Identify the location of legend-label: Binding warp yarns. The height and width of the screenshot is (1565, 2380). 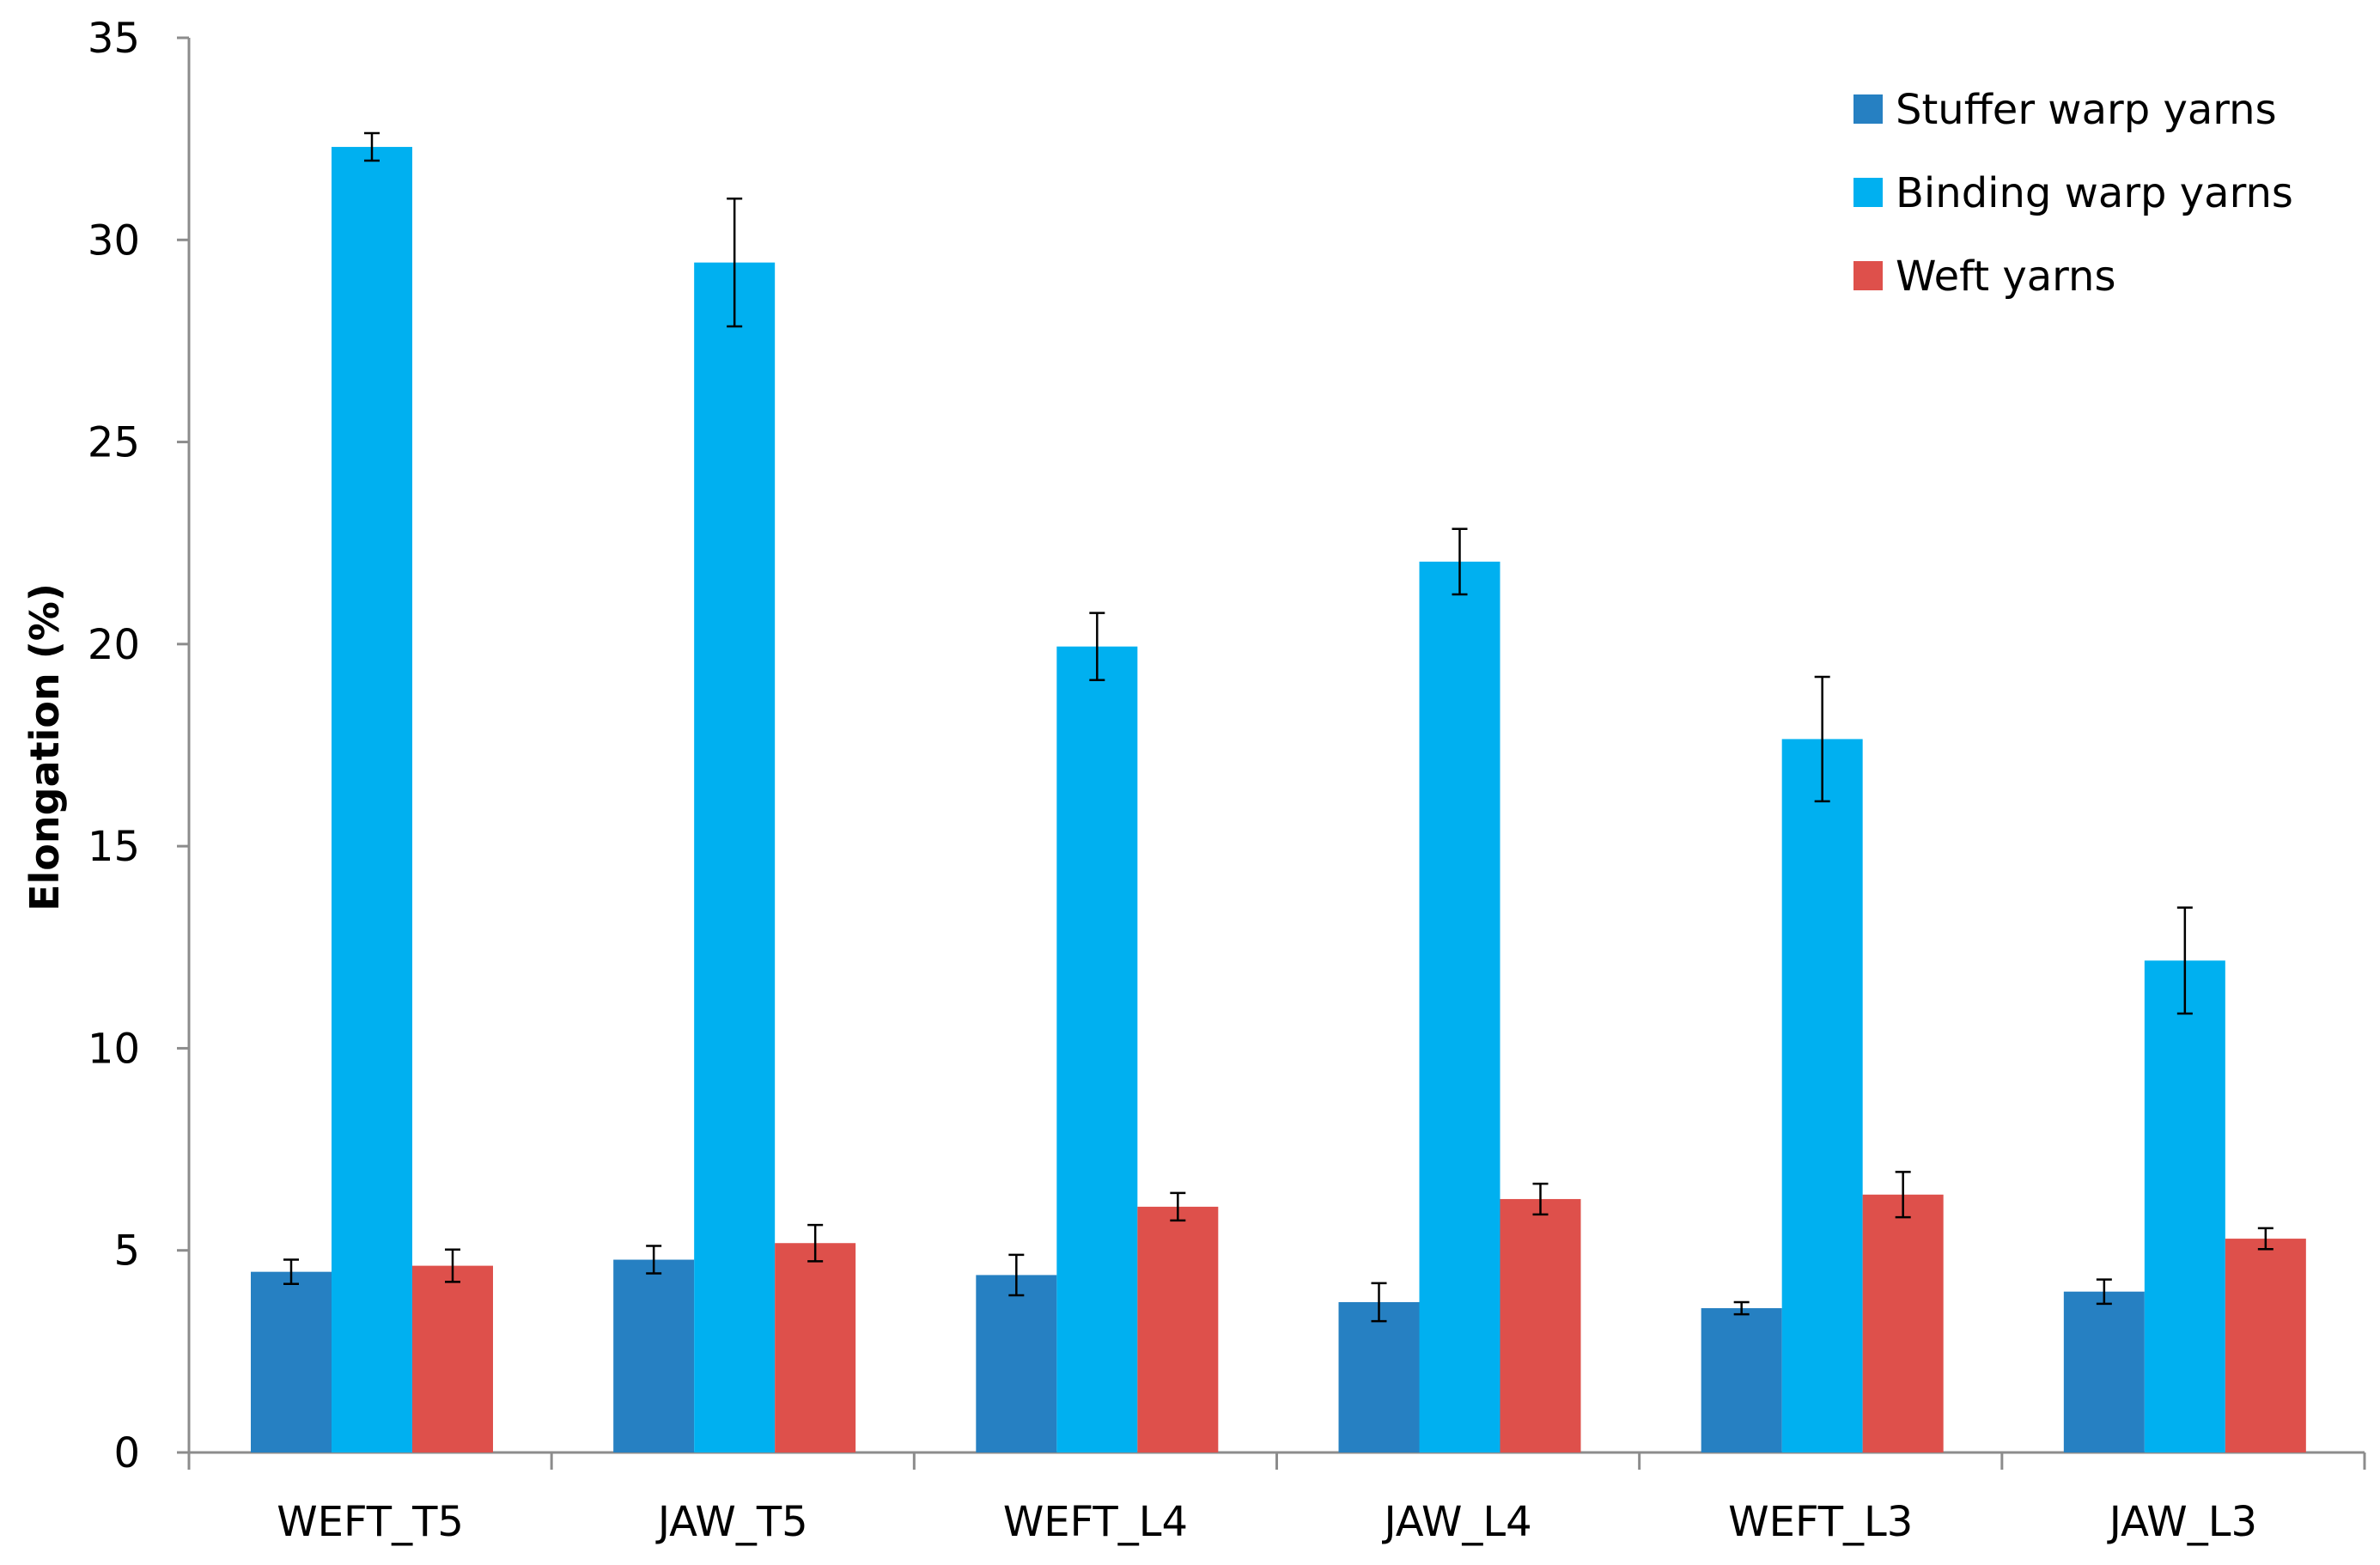
(2094, 193).